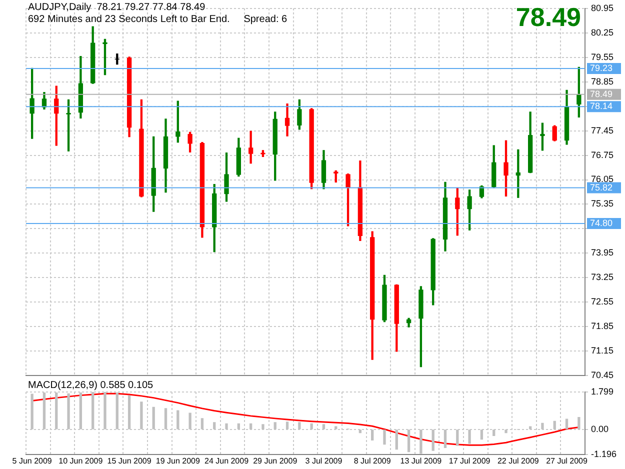 The height and width of the screenshot is (469, 625). I want to click on y-tick-label: 1.799, so click(602, 391).